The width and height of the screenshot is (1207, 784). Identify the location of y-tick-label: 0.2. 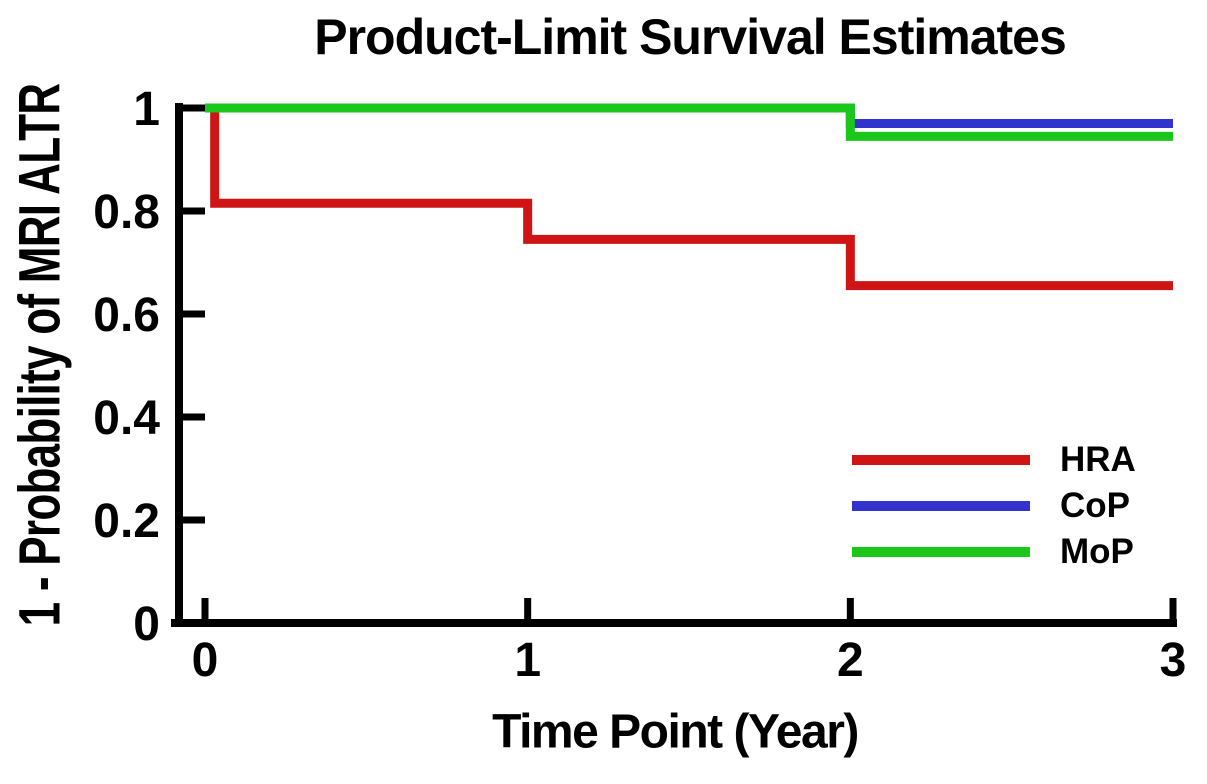
(126, 521).